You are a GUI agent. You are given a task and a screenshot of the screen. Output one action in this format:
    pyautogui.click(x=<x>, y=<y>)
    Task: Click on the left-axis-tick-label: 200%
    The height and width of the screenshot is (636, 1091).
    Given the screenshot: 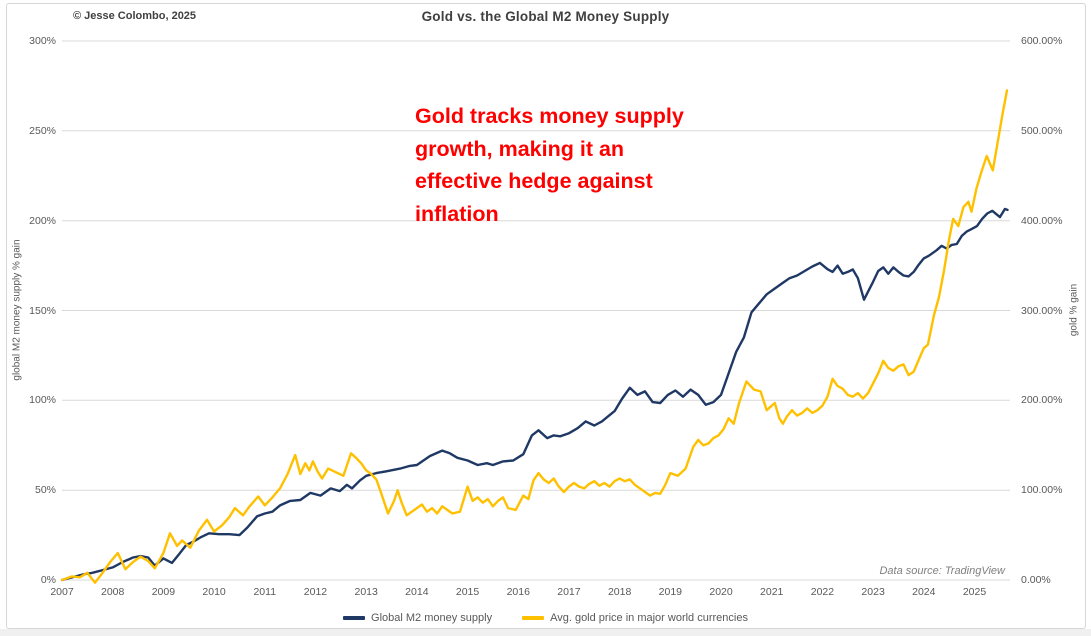 What is the action you would take?
    pyautogui.click(x=42, y=220)
    